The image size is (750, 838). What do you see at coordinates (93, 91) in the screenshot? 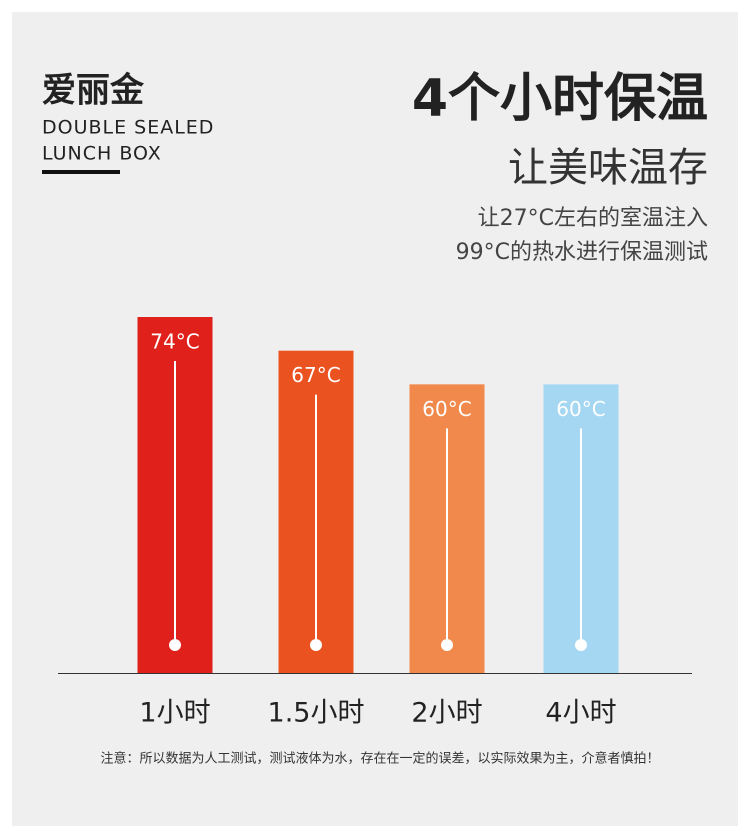
I see `brand: 爱丽金` at bounding box center [93, 91].